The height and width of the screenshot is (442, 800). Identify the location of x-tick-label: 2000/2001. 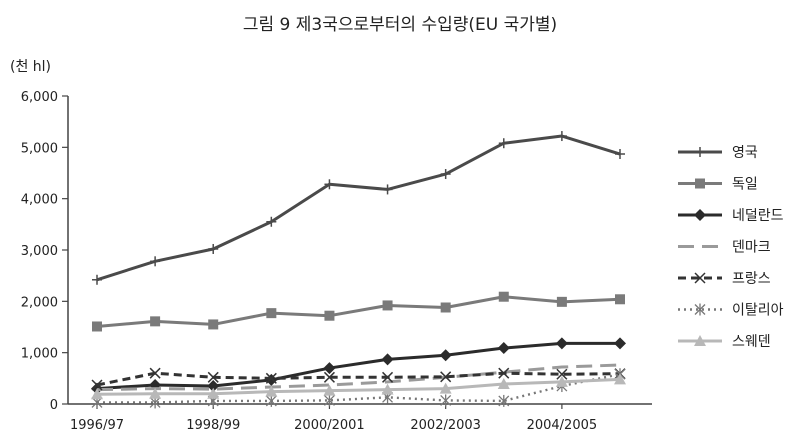
(329, 425).